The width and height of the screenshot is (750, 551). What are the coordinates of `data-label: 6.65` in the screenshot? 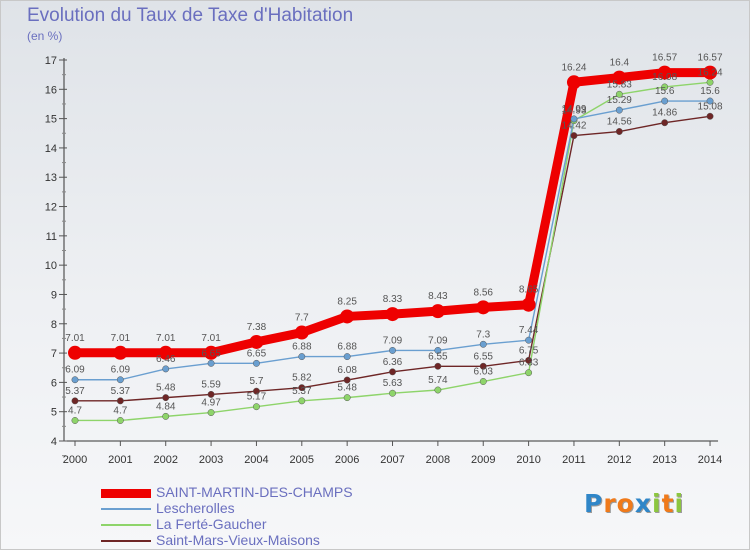 It's located at (257, 353).